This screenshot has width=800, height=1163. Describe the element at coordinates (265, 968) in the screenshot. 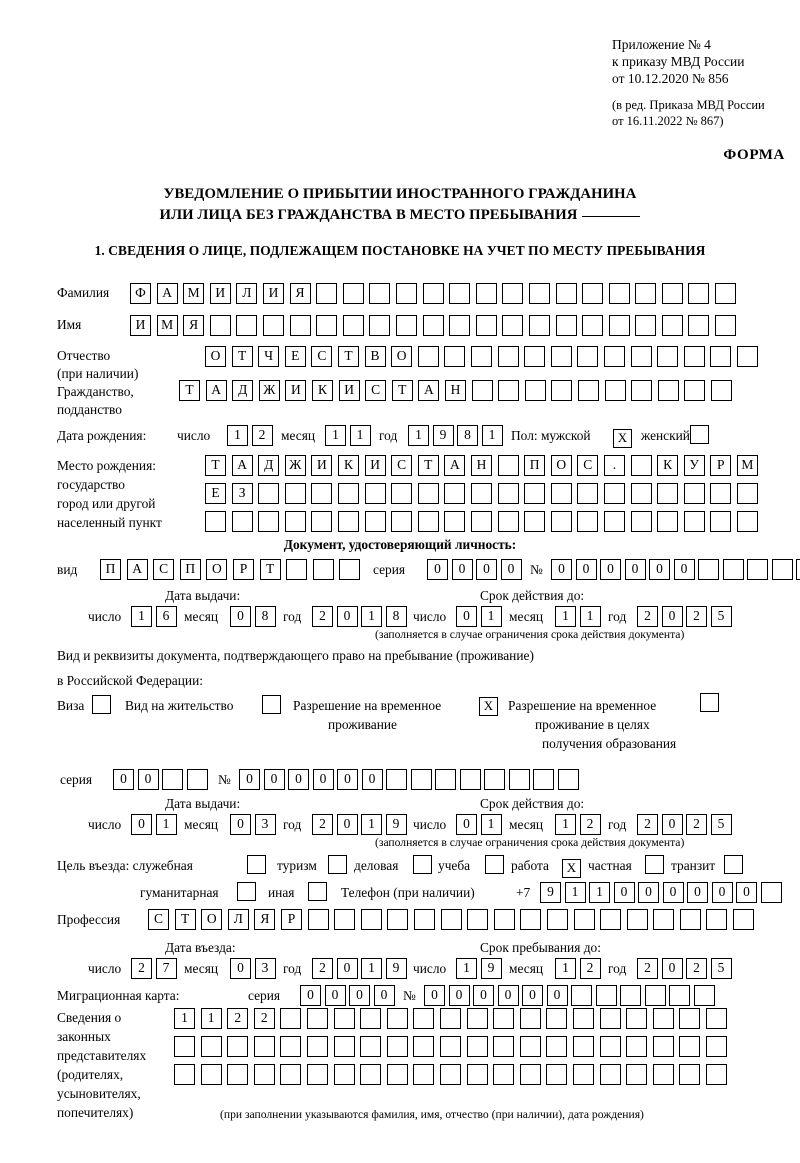

I see `char-cell: 3` at that location.